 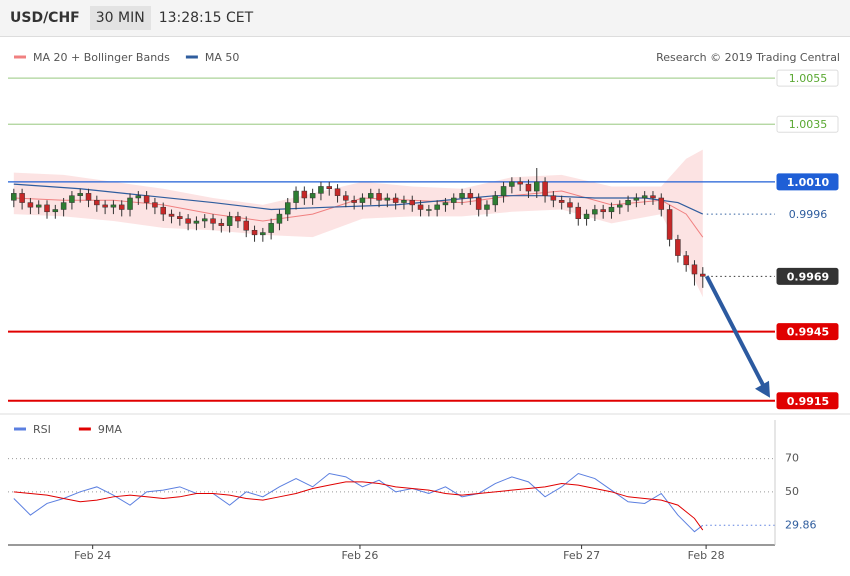 I want to click on interval: 30 MIN, so click(x=120, y=18).